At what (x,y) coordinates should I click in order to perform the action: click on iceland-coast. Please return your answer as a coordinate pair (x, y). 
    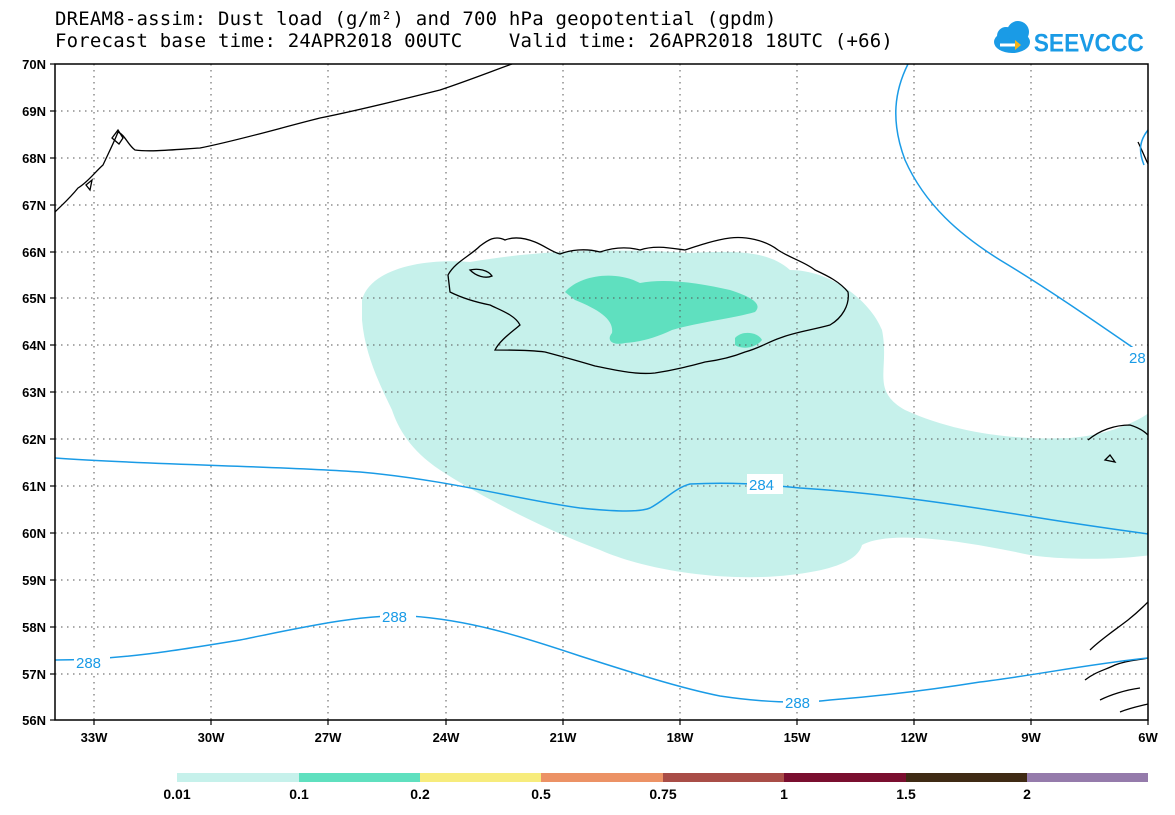
    Looking at the image, I should click on (648, 305).